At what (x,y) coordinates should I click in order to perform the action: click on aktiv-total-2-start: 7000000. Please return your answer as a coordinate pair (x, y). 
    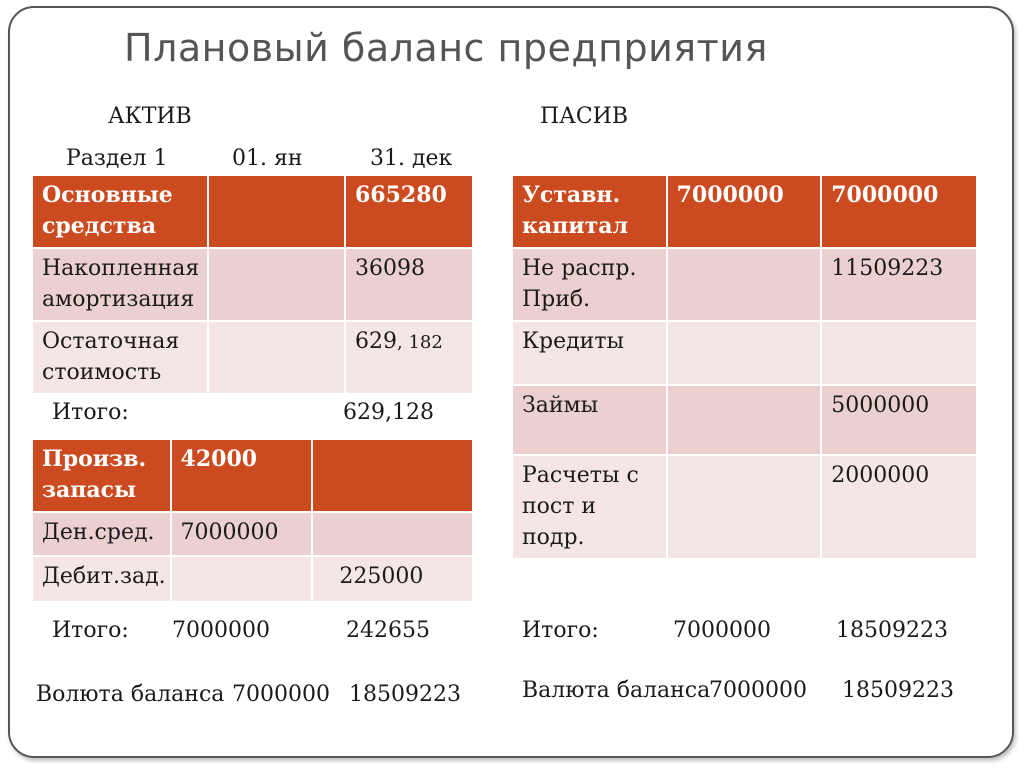
    Looking at the image, I should click on (221, 630).